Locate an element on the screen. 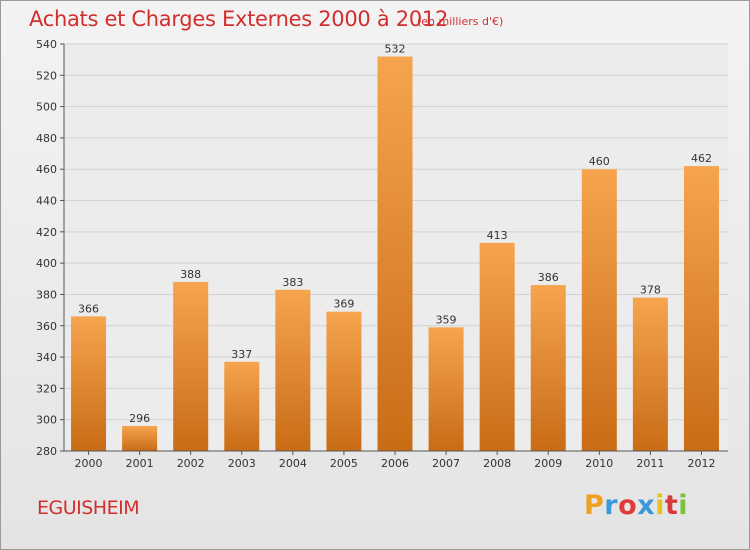  y-tick-label: 420 is located at coordinates (46, 232).